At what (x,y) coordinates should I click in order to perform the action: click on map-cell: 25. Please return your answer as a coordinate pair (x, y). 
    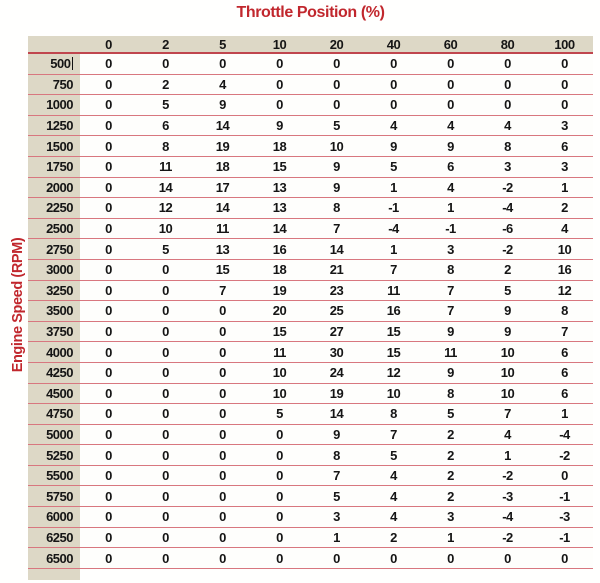
    Looking at the image, I should click on (336, 311).